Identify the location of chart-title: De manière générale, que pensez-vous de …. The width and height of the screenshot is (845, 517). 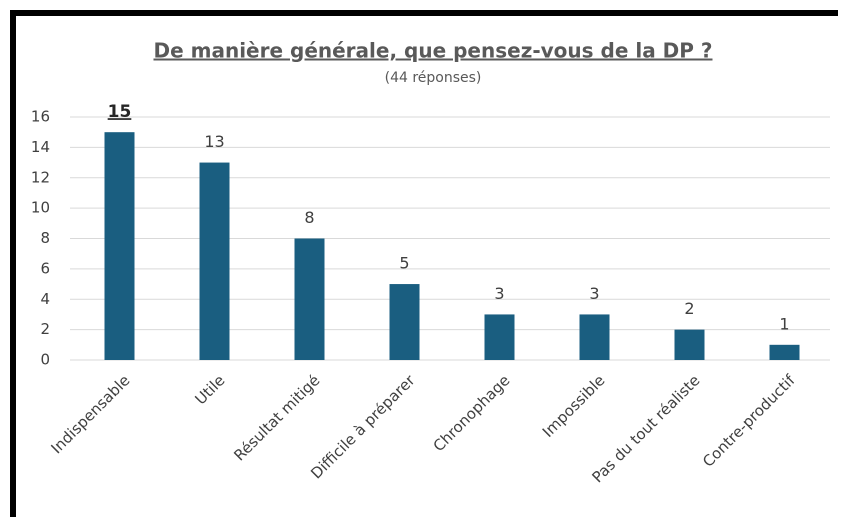
(432, 51).